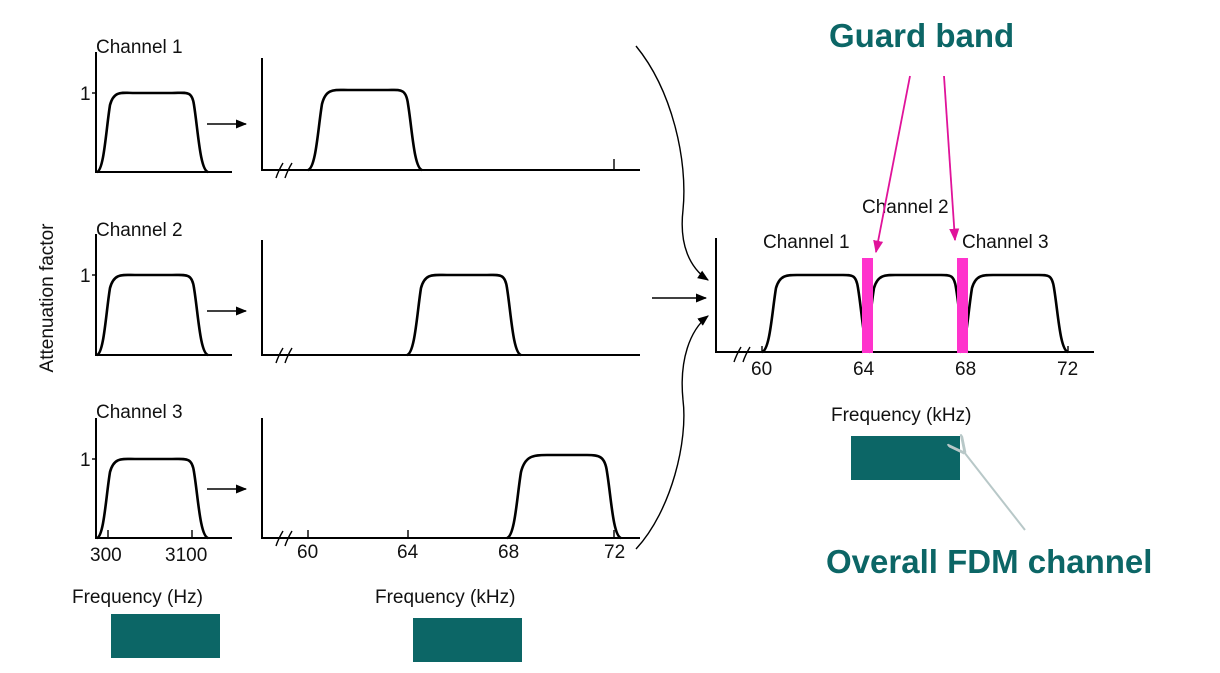 The image size is (1220, 673). Describe the element at coordinates (901, 415) in the screenshot. I see `combined-x-label: Frequency (kHz)` at that location.